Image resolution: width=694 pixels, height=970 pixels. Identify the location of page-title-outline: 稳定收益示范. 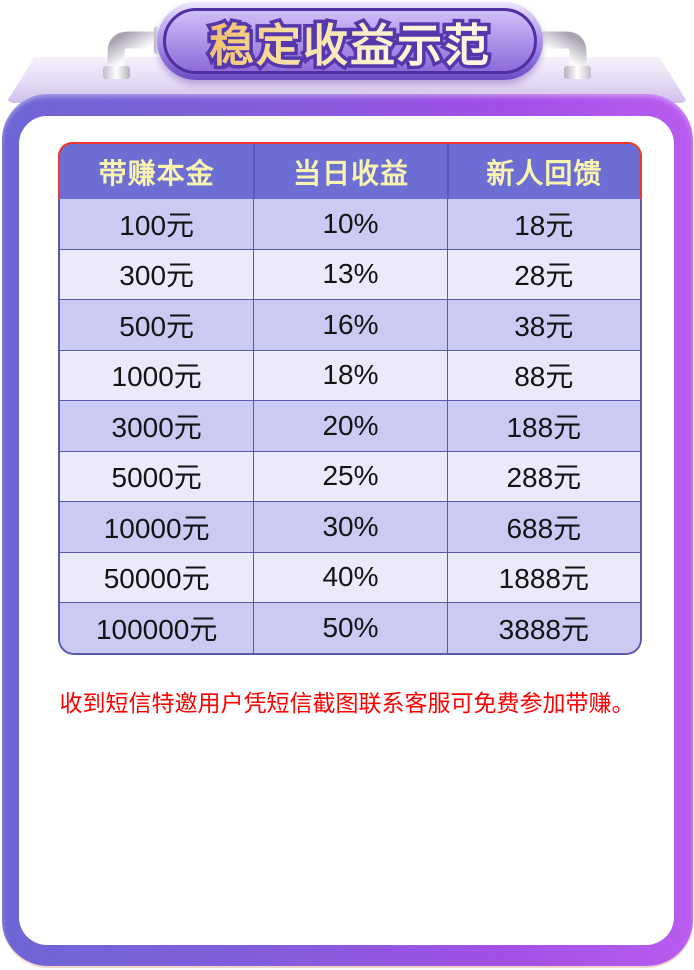
(350, 42).